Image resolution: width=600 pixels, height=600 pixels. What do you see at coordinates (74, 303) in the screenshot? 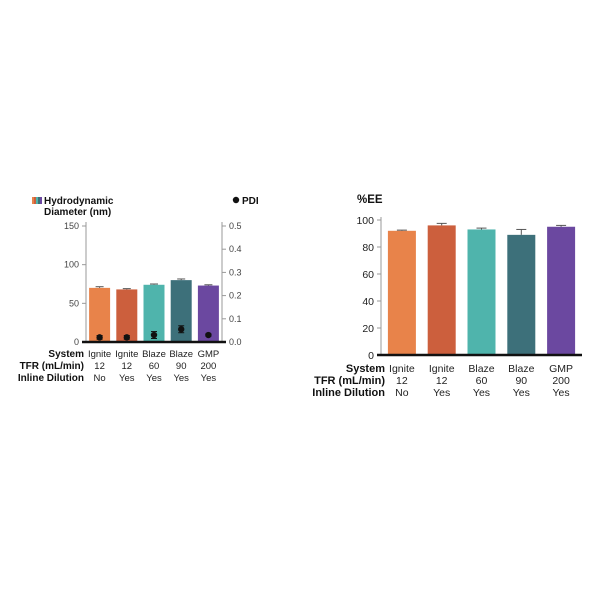
I see `y-tick-label: 50` at bounding box center [74, 303].